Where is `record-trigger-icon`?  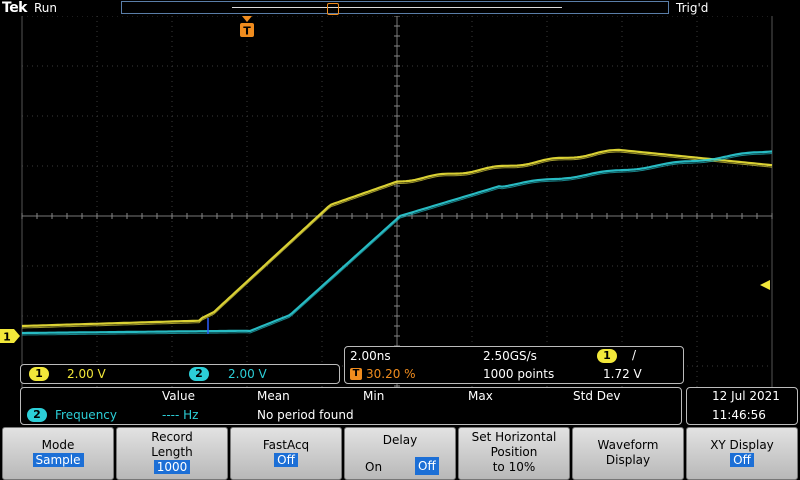
record-trigger-icon is located at coordinates (333, 9).